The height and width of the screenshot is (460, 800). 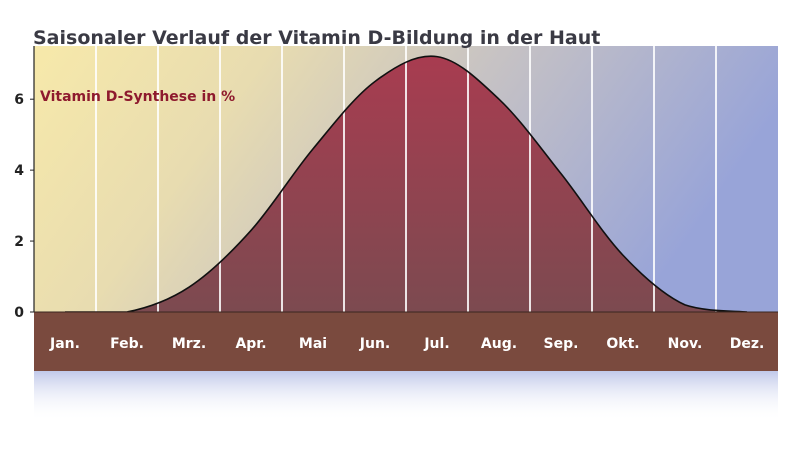 What do you see at coordinates (250, 344) in the screenshot?
I see `month-label: Apr.` at bounding box center [250, 344].